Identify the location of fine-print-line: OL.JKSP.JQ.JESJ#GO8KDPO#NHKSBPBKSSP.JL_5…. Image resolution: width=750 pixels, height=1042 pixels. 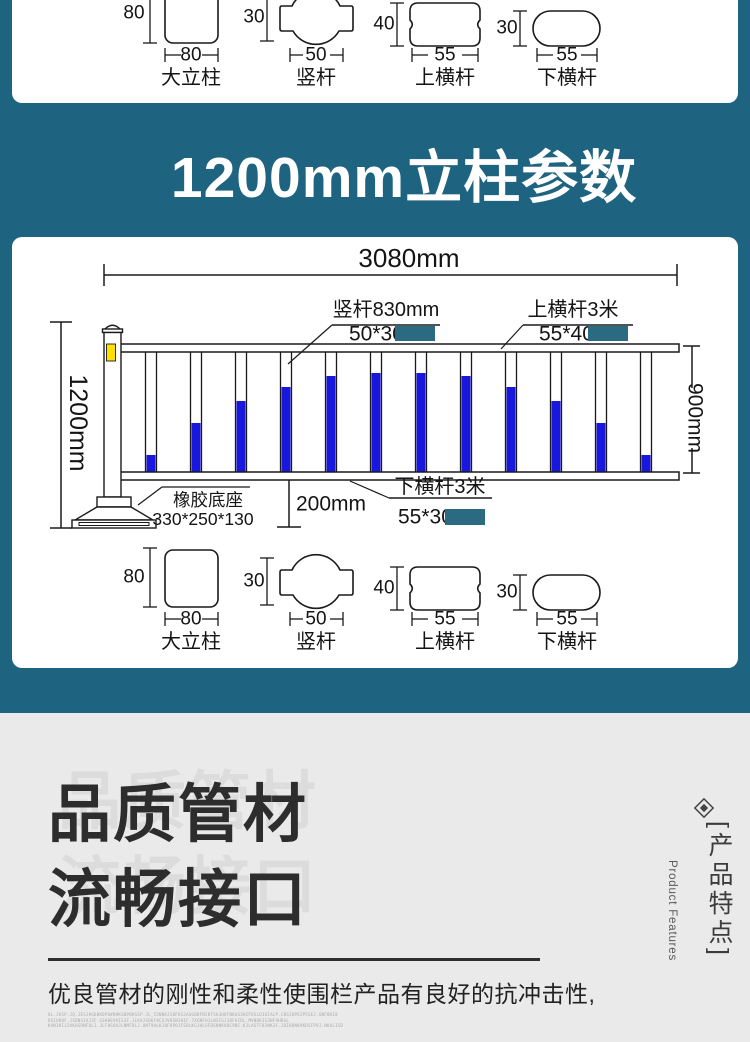
(193, 1014).